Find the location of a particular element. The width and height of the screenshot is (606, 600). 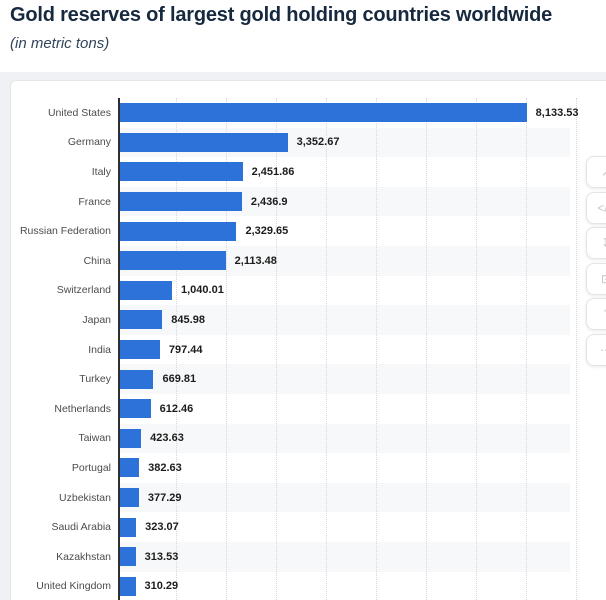

chart-row: Taiwan 423.63 is located at coordinates (308, 438).